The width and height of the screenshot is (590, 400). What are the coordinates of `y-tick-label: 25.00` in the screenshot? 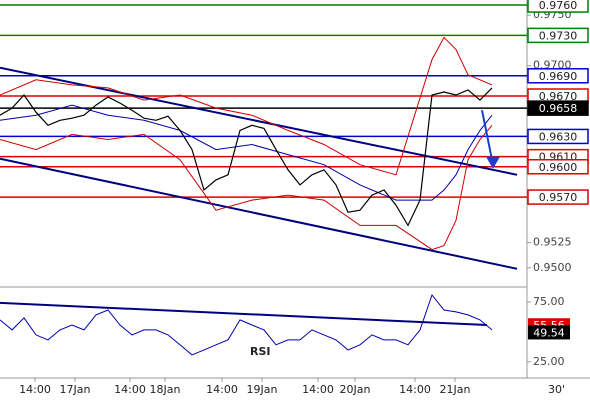 It's located at (549, 361).